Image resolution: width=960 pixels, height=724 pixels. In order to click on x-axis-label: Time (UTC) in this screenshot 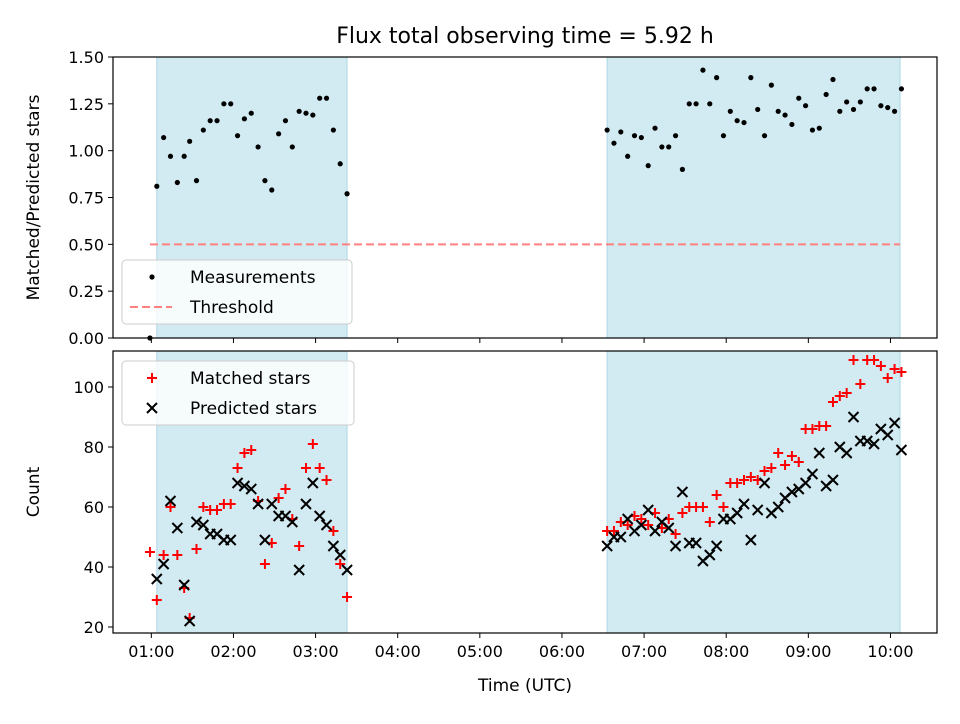, I will do `click(524, 686)`.